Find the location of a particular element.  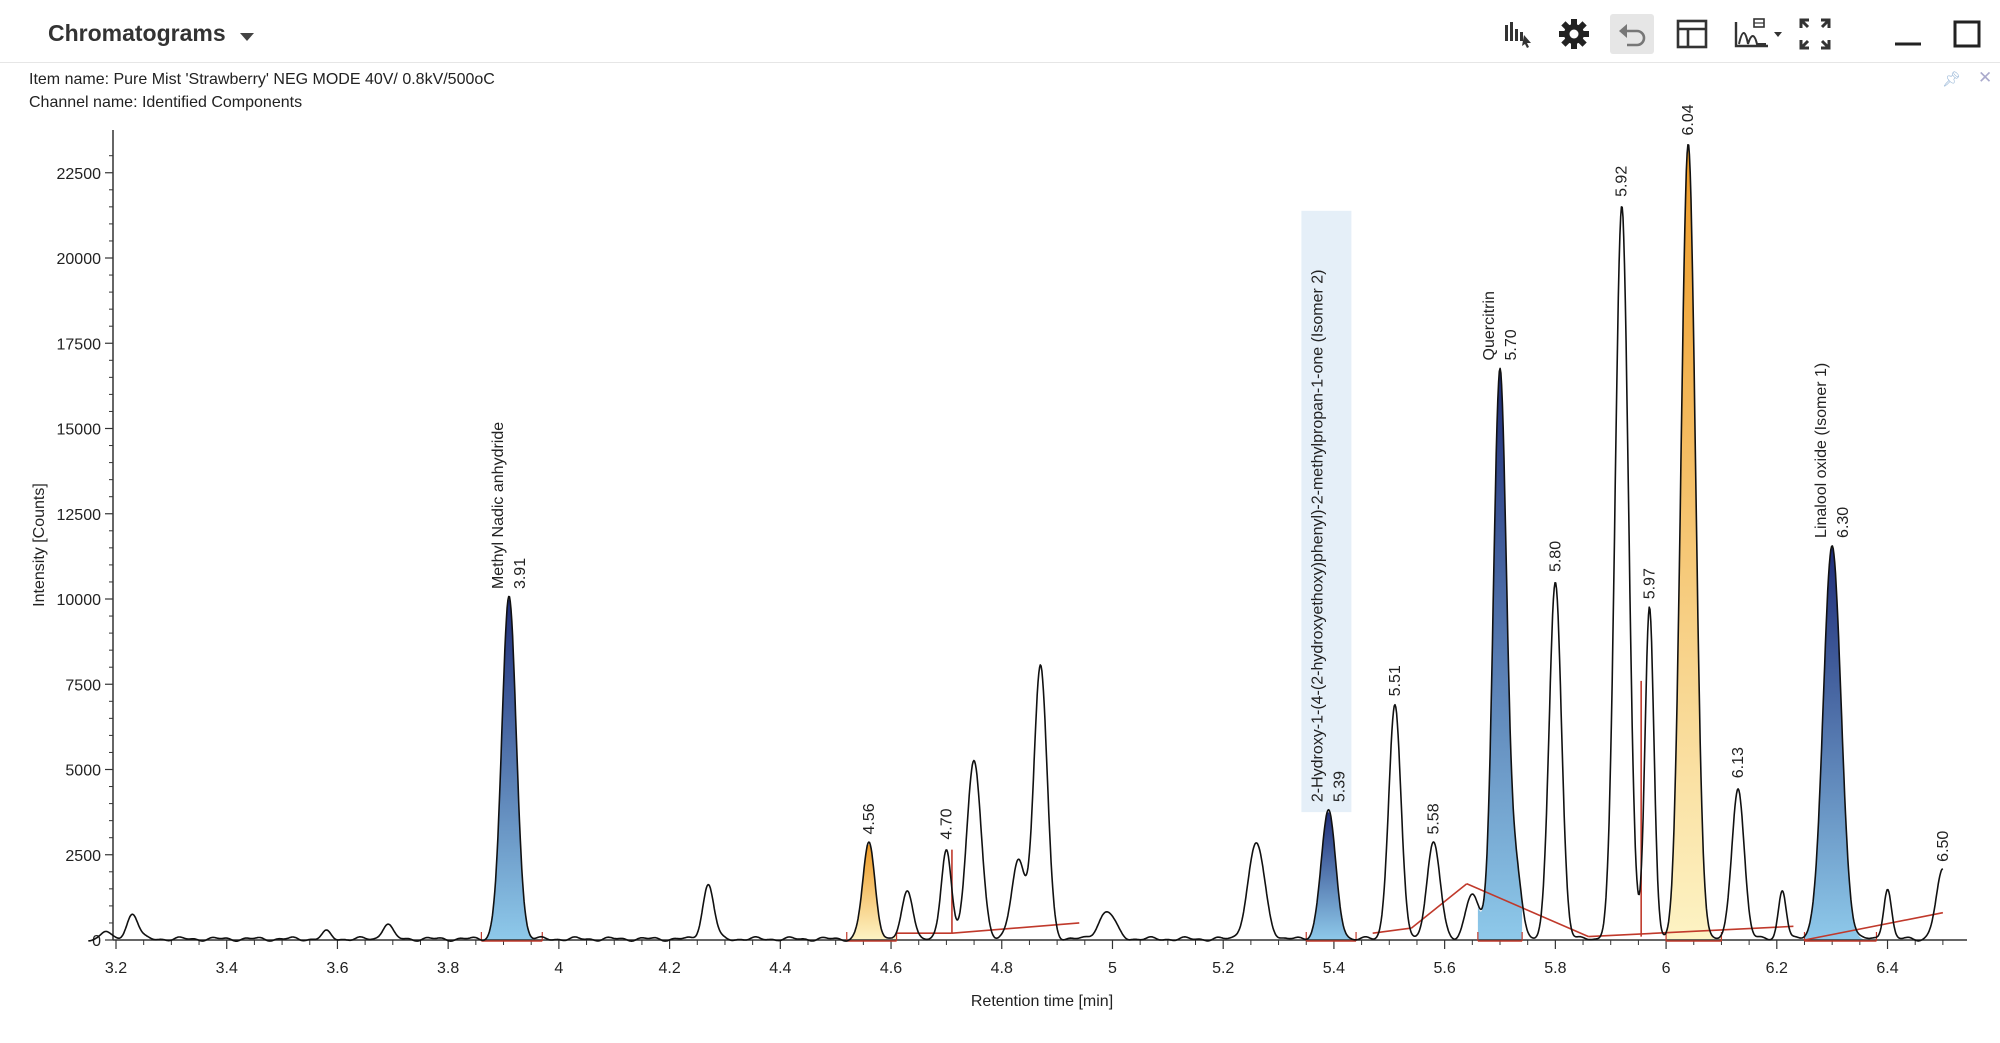

x-tick-label: 3.4 is located at coordinates (227, 968).